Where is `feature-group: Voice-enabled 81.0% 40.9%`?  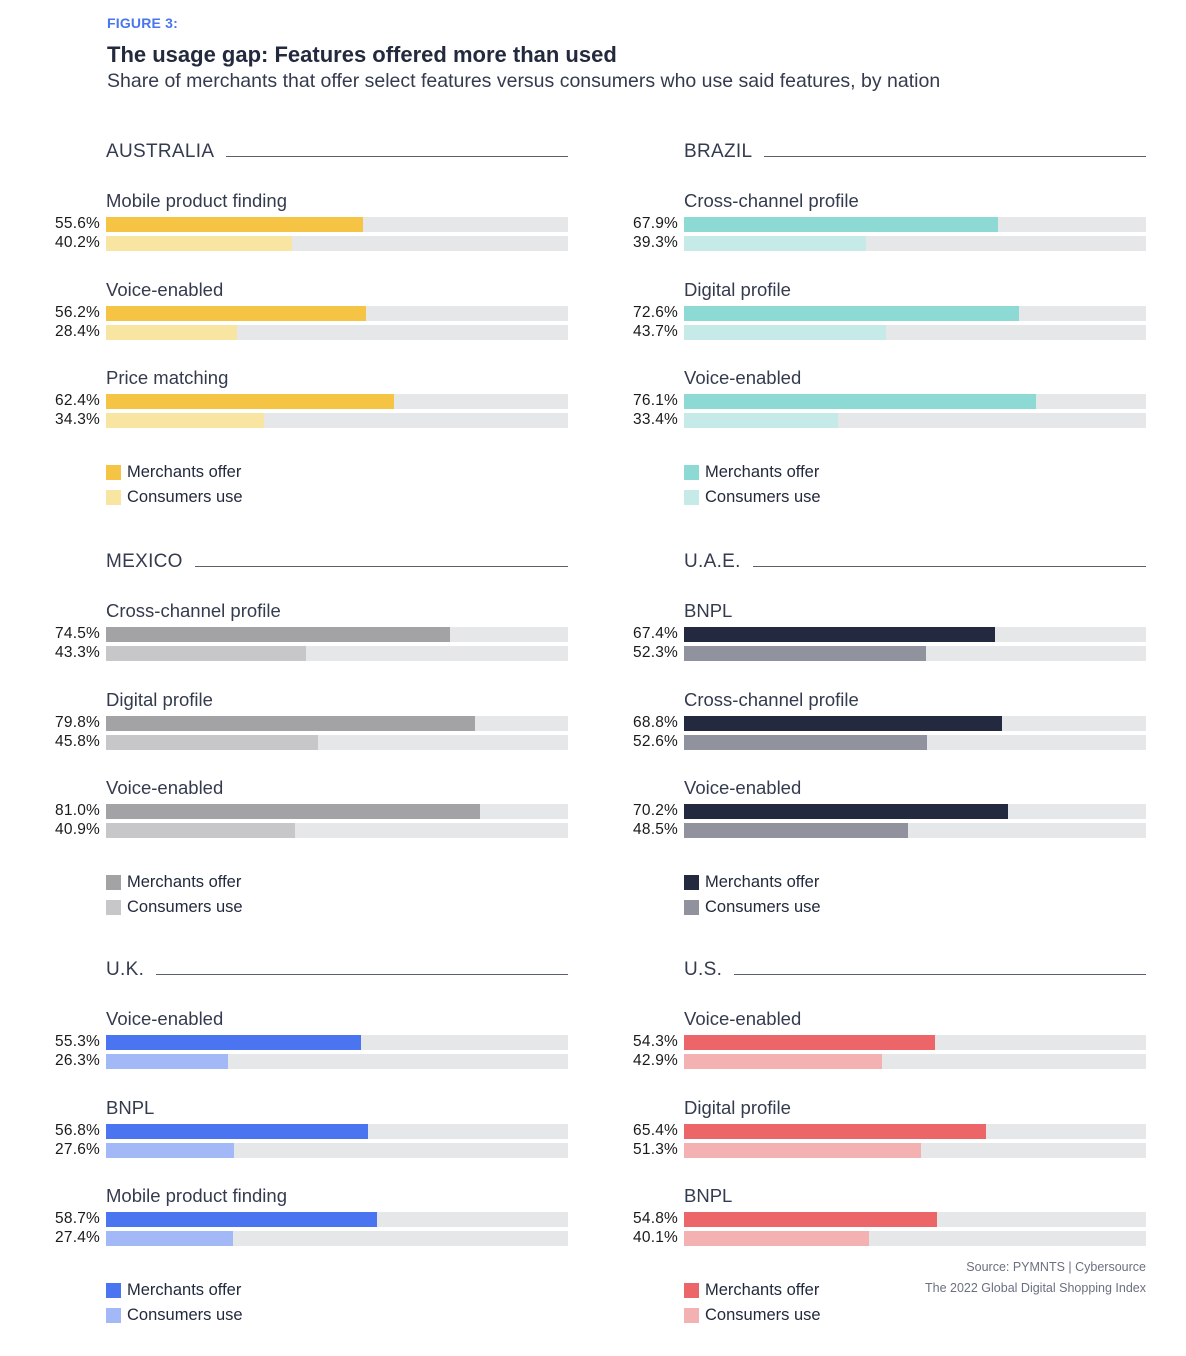 feature-group: Voice-enabled 81.0% 40.9% is located at coordinates (300, 812).